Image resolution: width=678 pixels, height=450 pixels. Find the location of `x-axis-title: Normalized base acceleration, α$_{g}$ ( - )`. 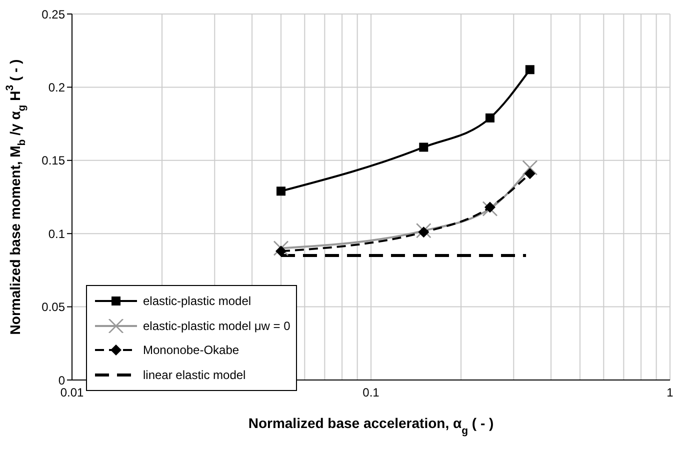

x-axis-title: Normalized base acceleration, α$_{g}$ ( - ) is located at coordinates (371, 426).